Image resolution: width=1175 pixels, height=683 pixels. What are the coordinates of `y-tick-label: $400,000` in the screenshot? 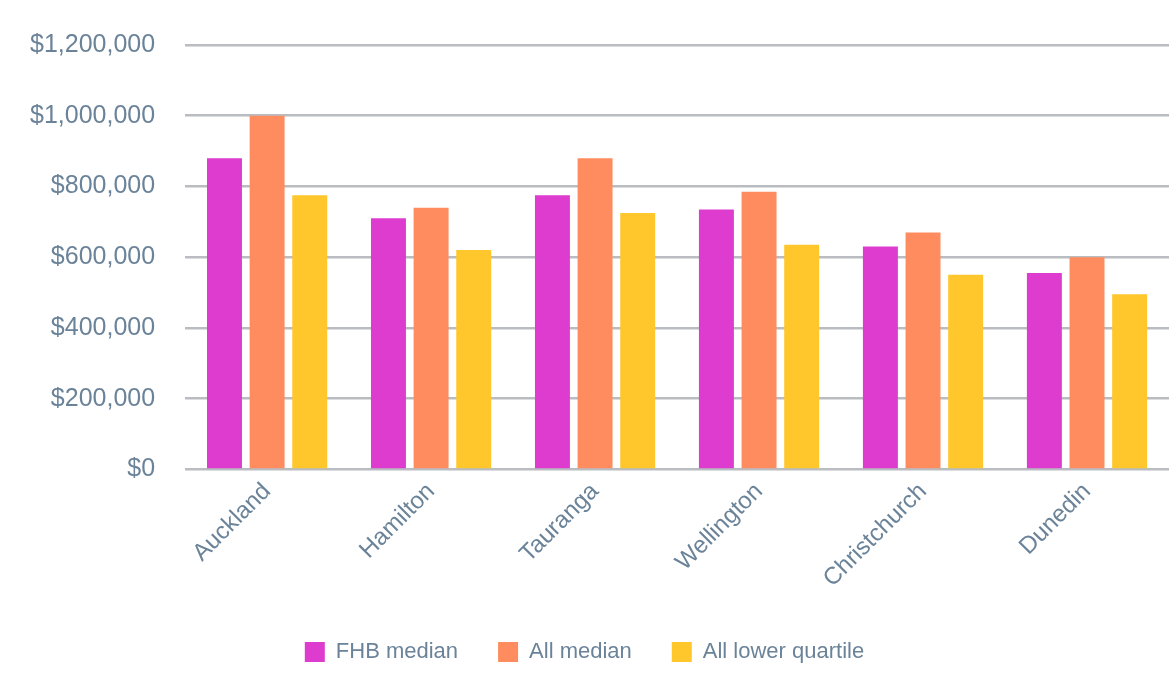 It's located at (103, 325).